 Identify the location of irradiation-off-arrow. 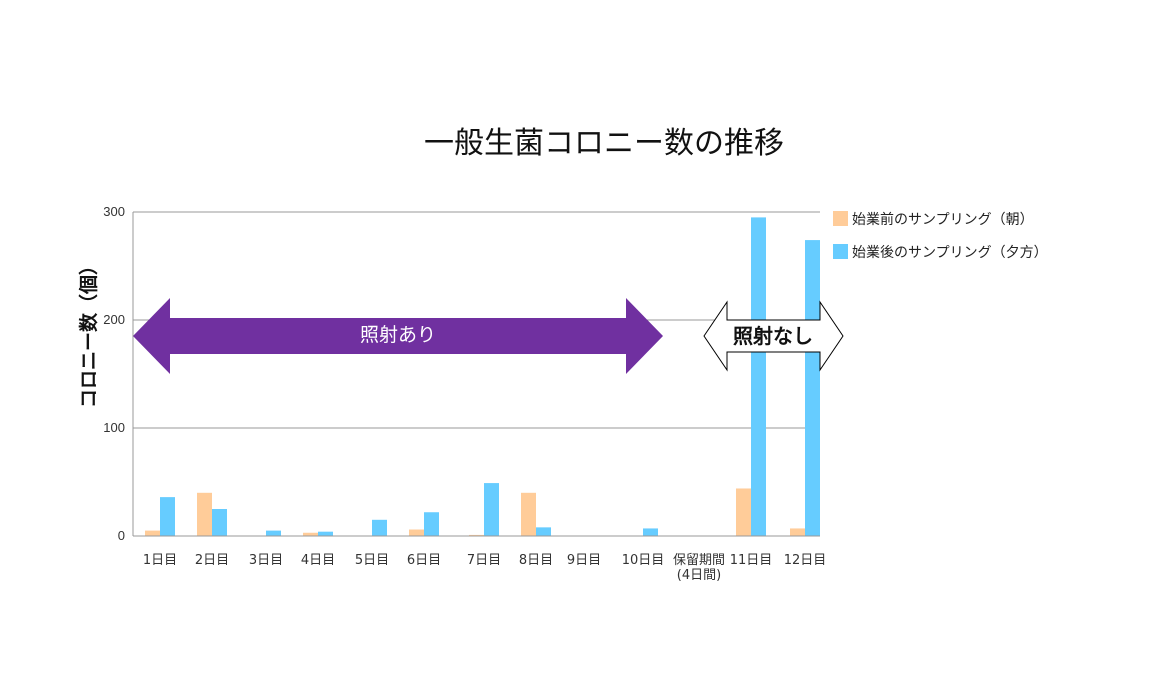
(773, 336).